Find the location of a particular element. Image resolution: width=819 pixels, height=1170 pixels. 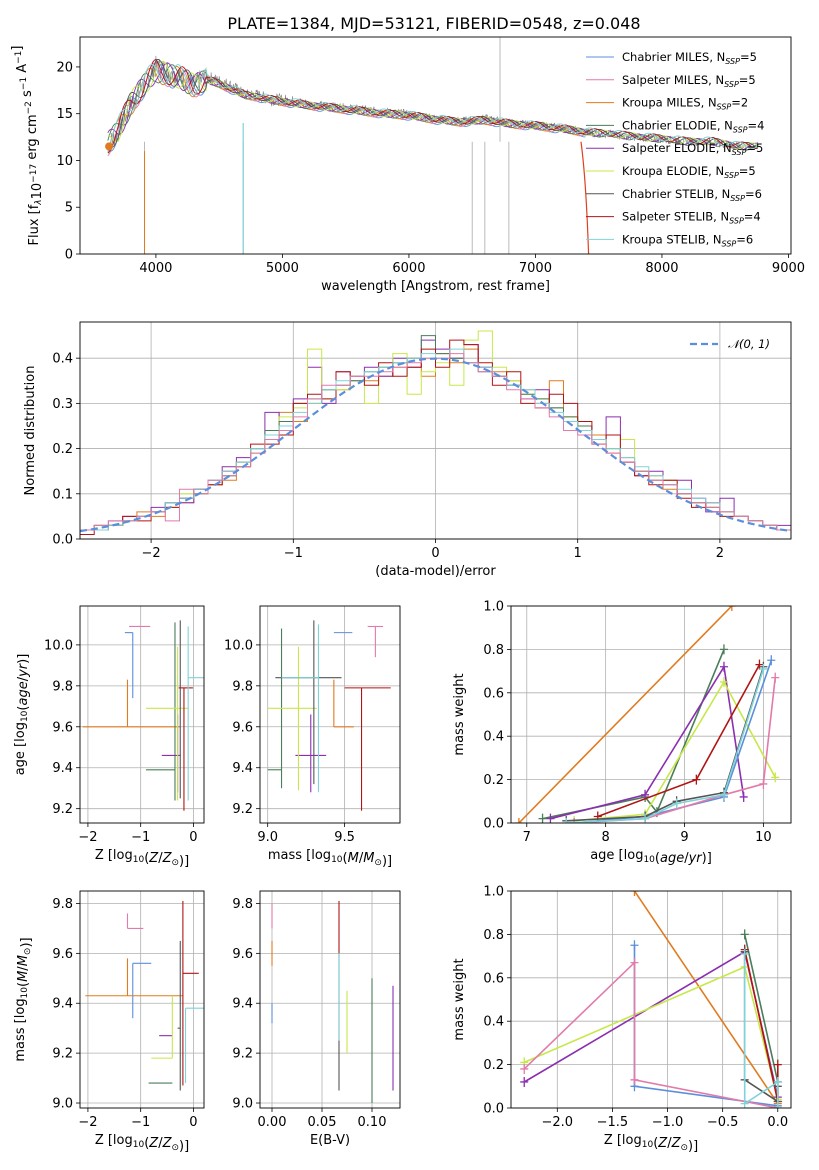

x-tick-label: −1.5 is located at coordinates (613, 1122).